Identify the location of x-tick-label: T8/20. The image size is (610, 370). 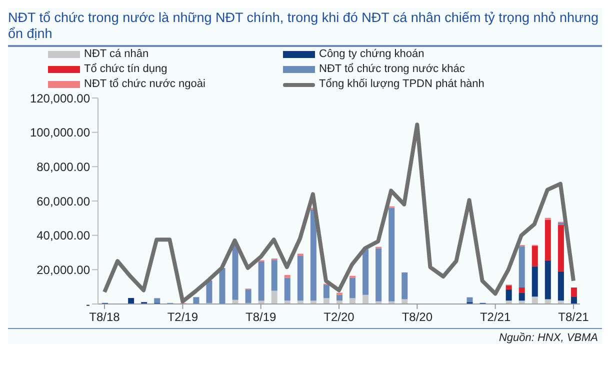
(417, 317).